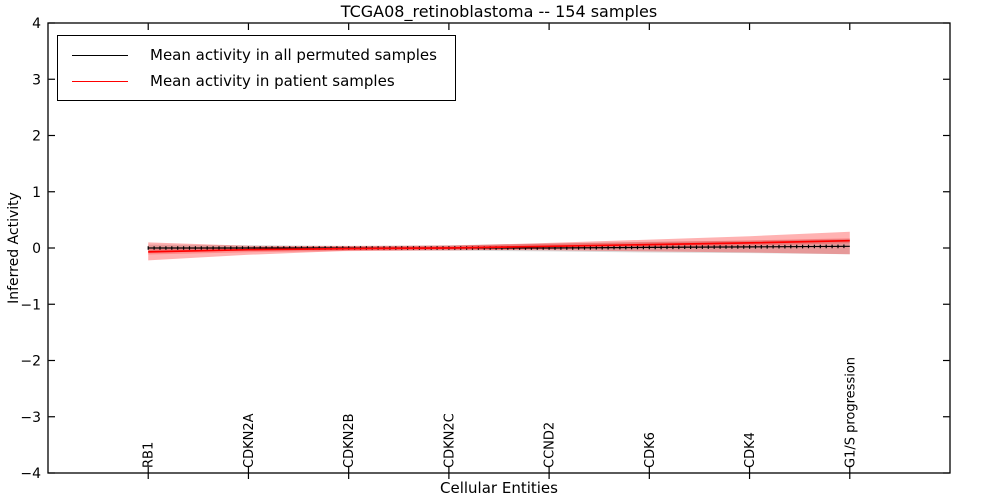 The height and width of the screenshot is (500, 1000). Describe the element at coordinates (36, 249) in the screenshot. I see `y-tick-label: 0` at that location.